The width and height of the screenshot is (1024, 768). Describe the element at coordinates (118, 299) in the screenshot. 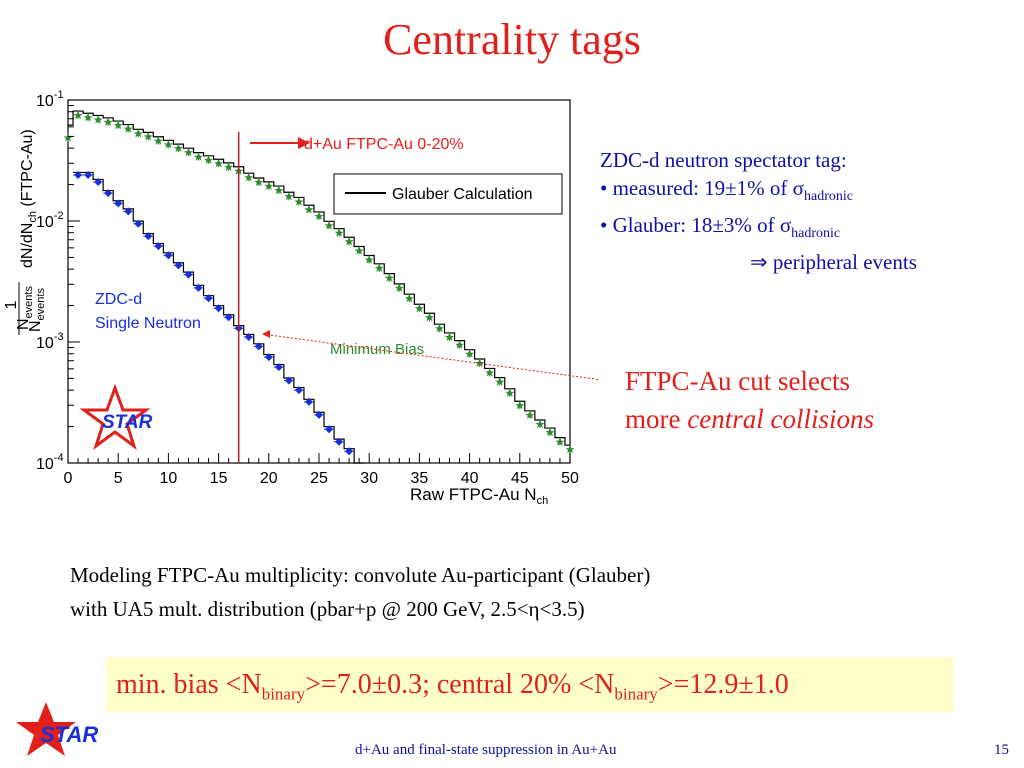

I see `series-label-zdc-line1: ZDC-d` at that location.